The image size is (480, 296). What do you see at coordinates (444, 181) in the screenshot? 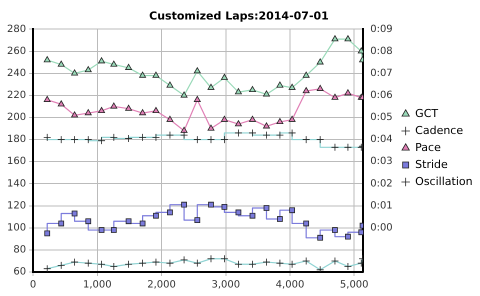
I see `legend-label: Oscillation` at bounding box center [444, 181].